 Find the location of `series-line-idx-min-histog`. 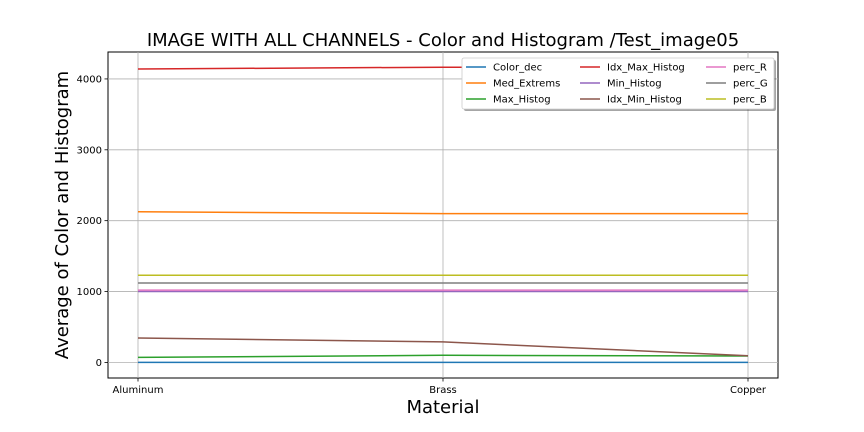

series-line-idx-min-histog is located at coordinates (443, 347).